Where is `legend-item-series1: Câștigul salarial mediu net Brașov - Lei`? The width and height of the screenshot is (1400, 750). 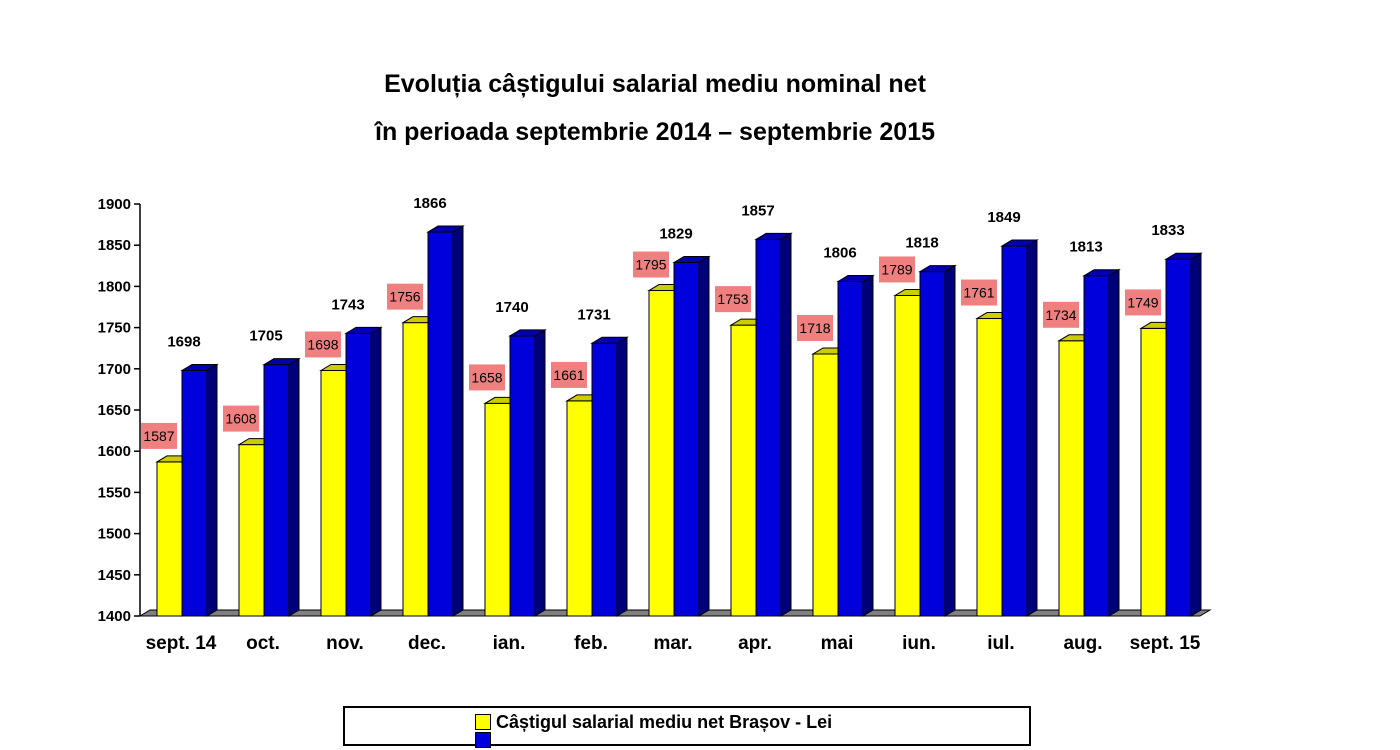 legend-item-series1: Câștigul salarial mediu net Brașov - Lei is located at coordinates (653, 722).